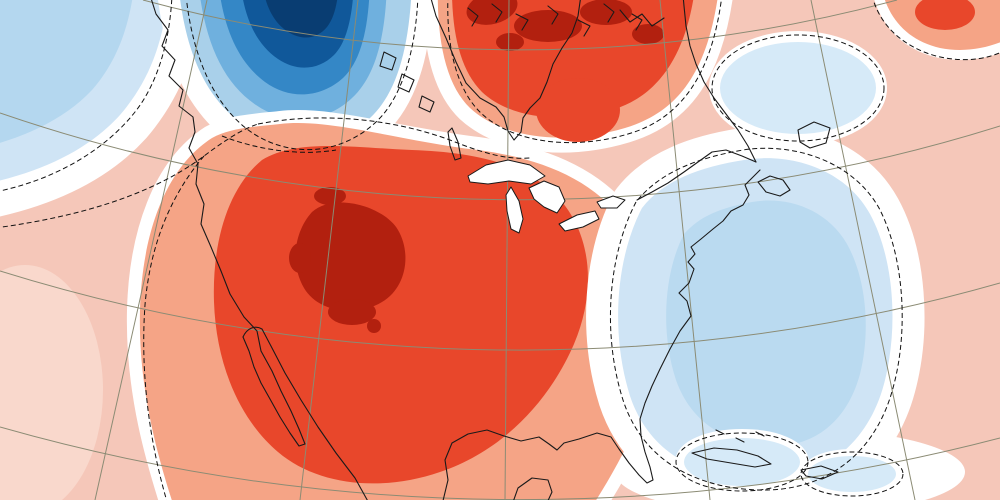 This screenshot has width=1000, height=500. I want to click on cuba-coast, so click(731, 457).